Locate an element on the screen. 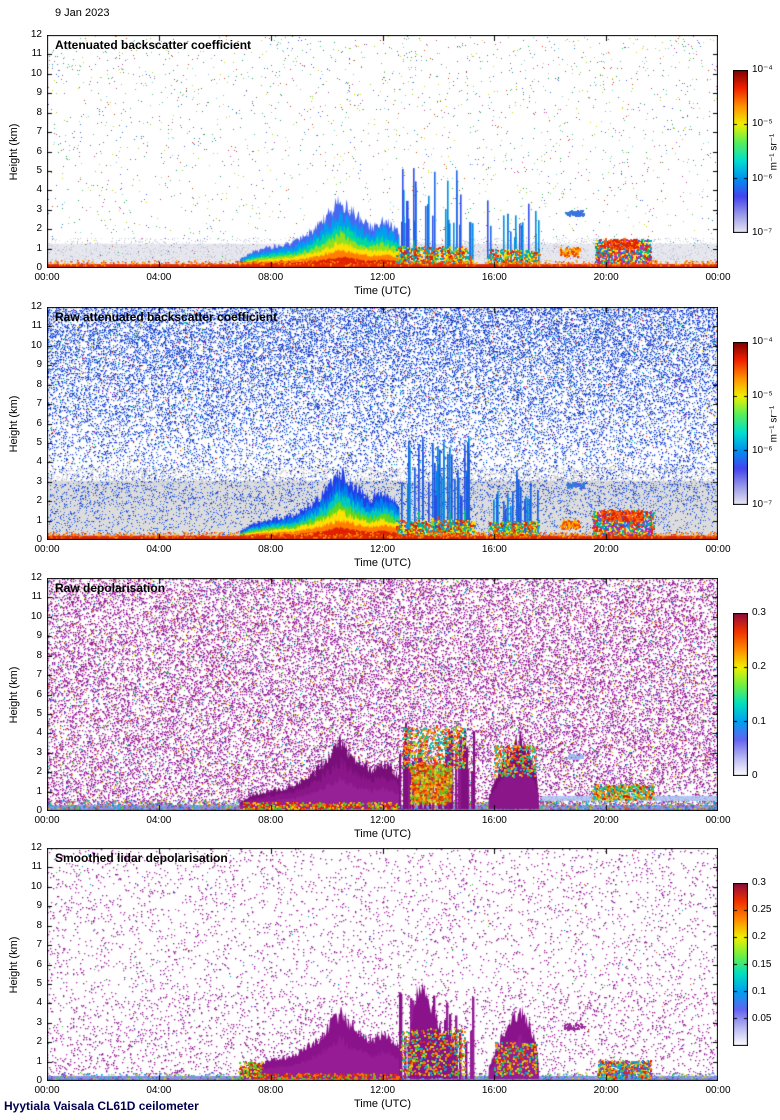 Image resolution: width=780 pixels, height=1120 pixels. panel-title: Attenuated backscatter coefficient is located at coordinates (153, 45).